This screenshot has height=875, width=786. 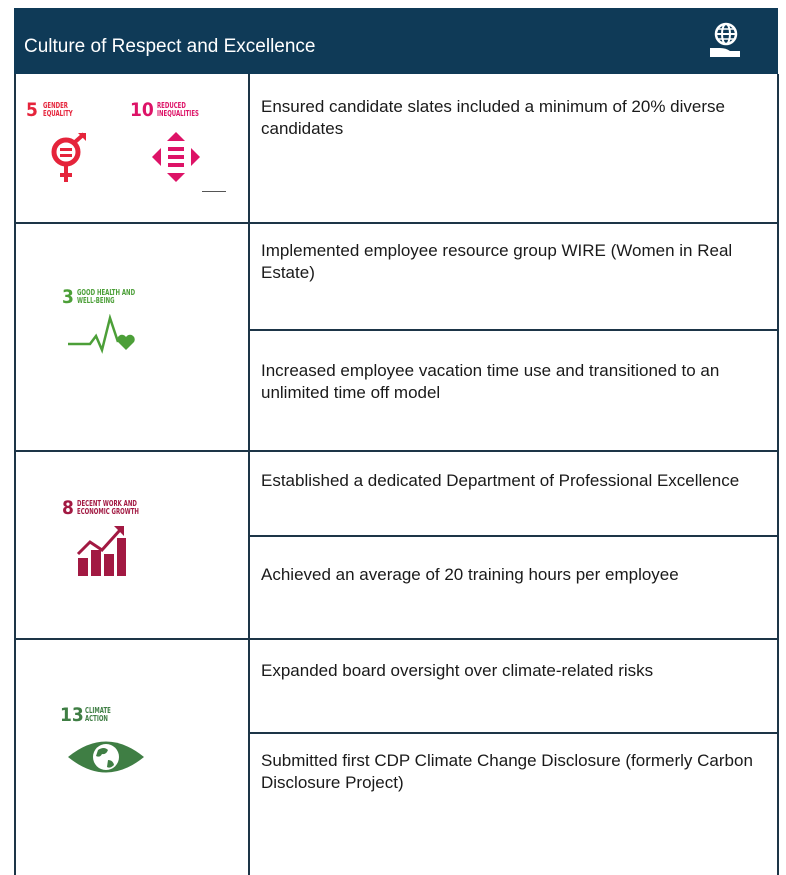 What do you see at coordinates (68, 508) in the screenshot?
I see `goal-number: 8` at bounding box center [68, 508].